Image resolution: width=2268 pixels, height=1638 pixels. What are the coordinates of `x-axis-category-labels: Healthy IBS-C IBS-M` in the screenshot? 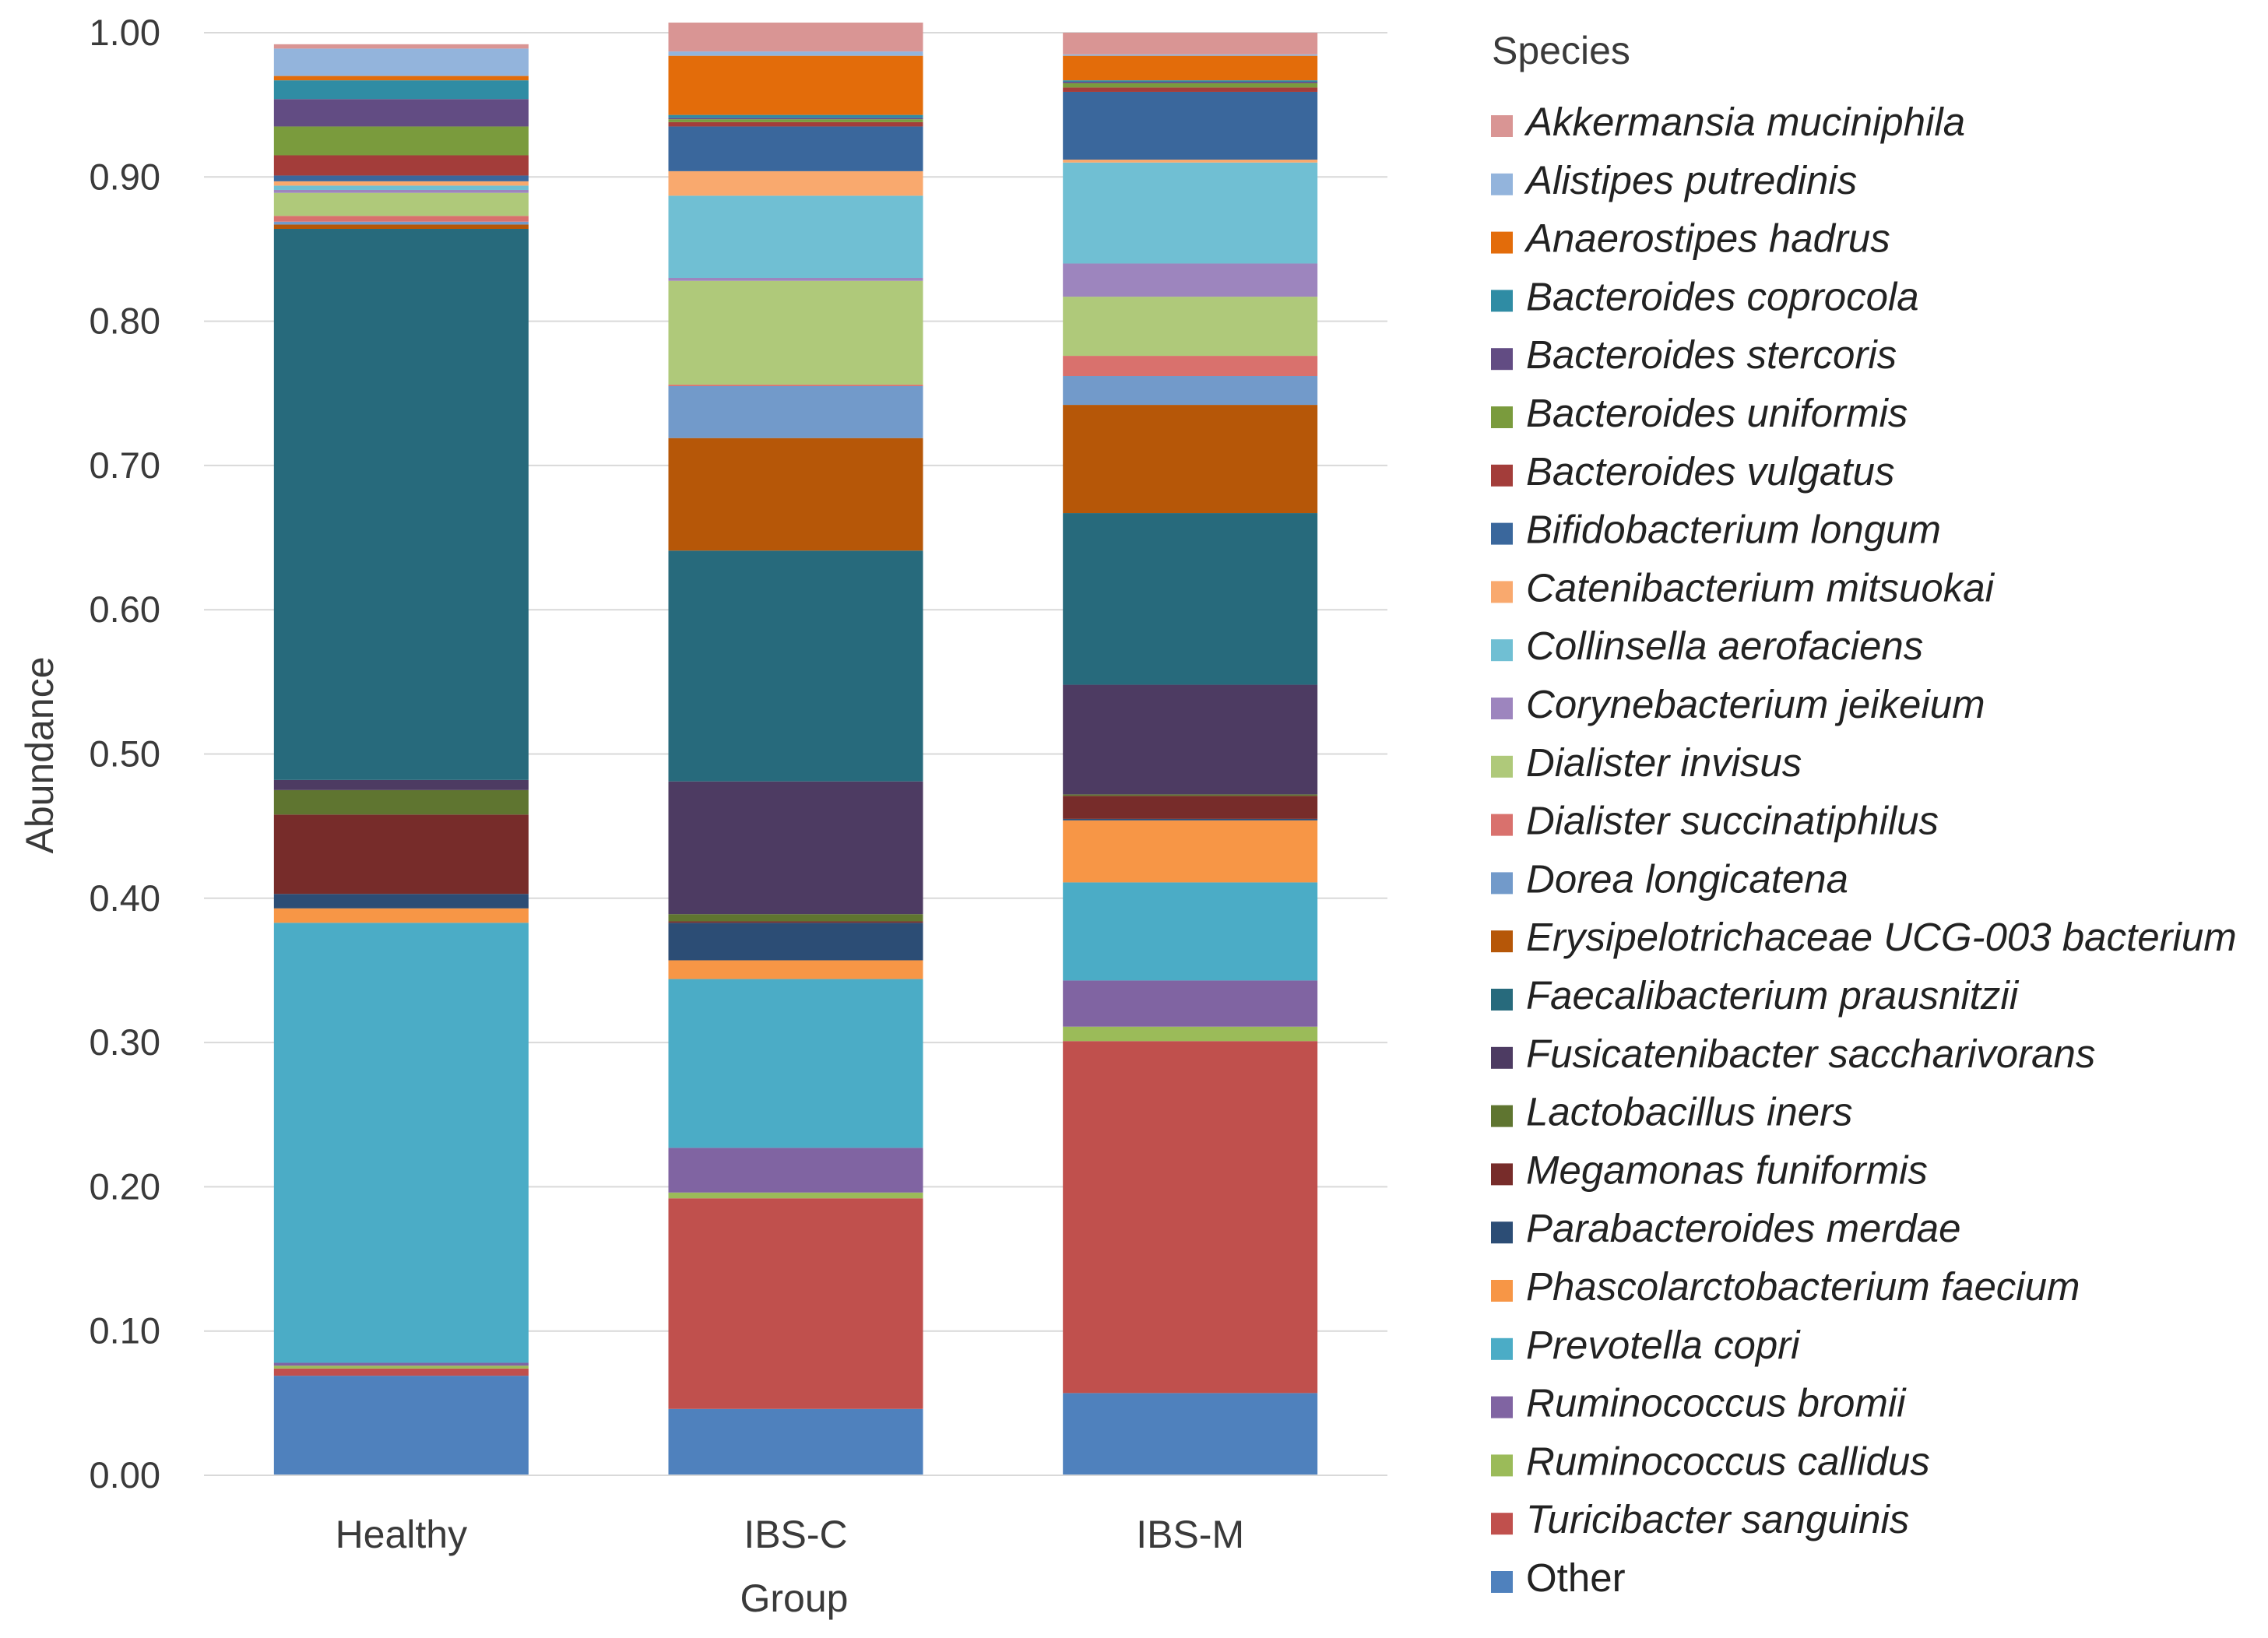 It's located at (790, 1534).